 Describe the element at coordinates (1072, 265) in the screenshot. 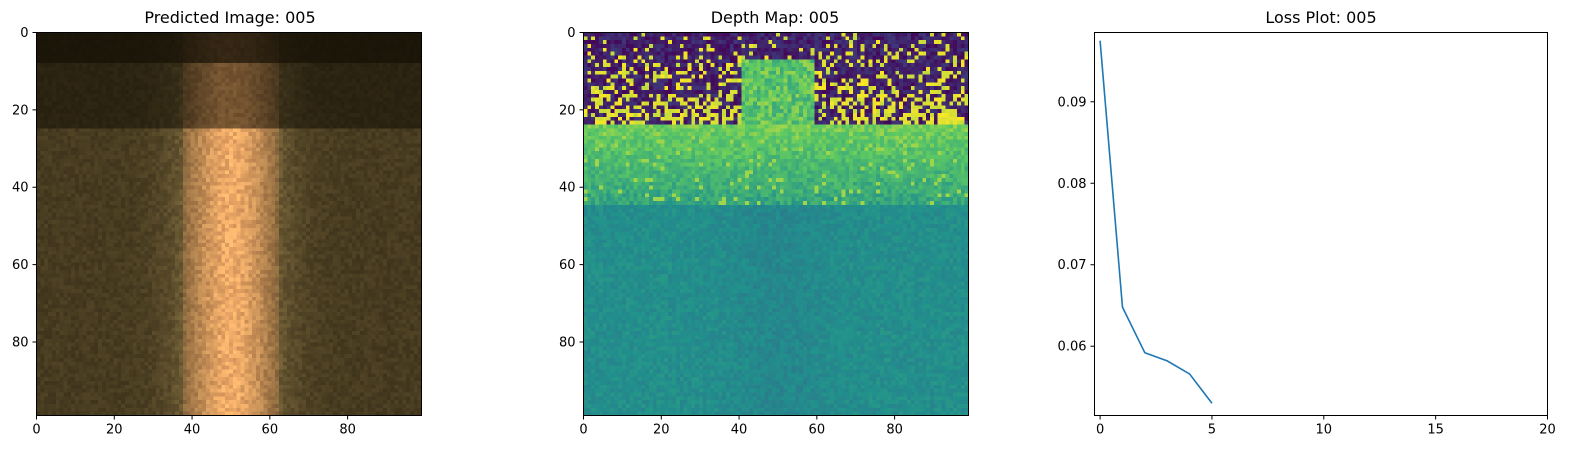

I see `y-tick-label: 0.07` at that location.